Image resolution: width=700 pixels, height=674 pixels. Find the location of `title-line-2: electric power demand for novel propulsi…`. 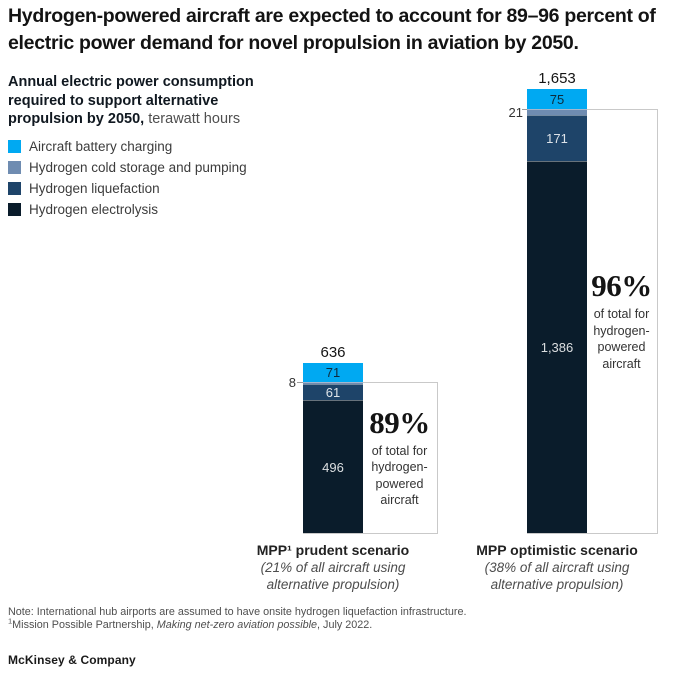

title-line-2: electric power demand for novel propulsi… is located at coordinates (293, 43).